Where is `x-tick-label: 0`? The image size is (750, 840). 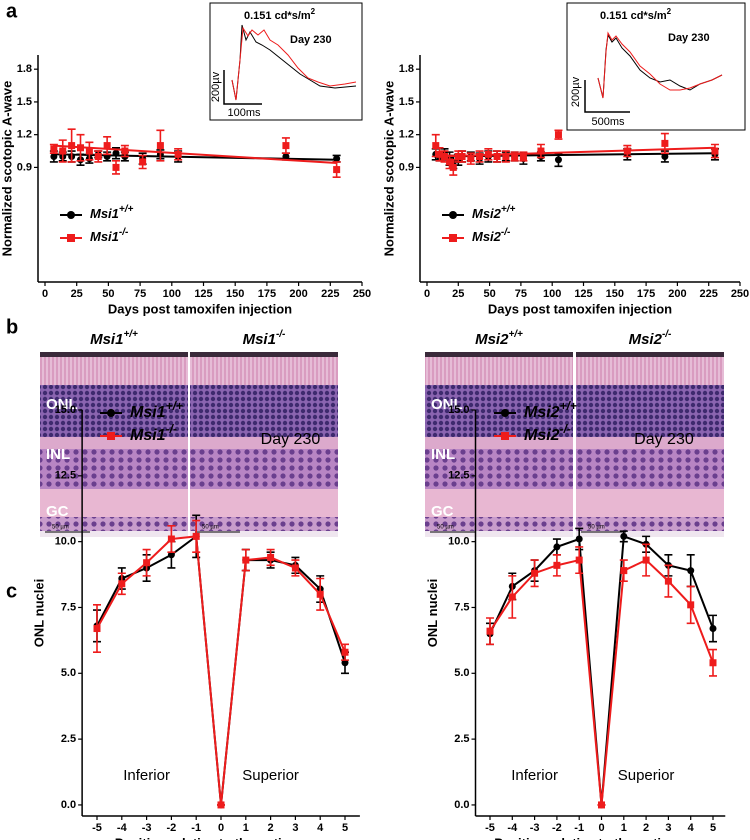
x-tick-label: 0 is located at coordinates (221, 828).